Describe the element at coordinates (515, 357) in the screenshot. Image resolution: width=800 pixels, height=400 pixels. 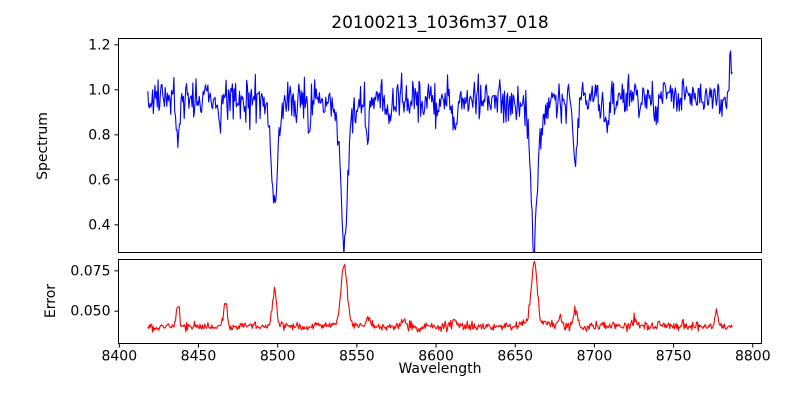
I see `x-tick-label: 8650` at that location.